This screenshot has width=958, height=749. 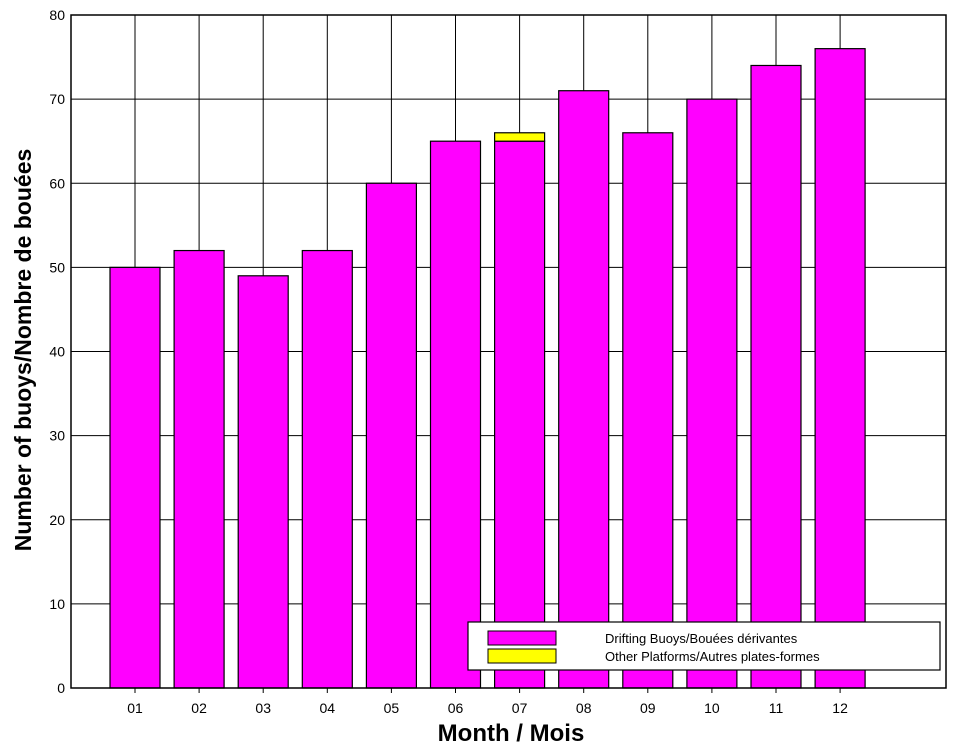 What do you see at coordinates (135, 708) in the screenshot?
I see `x-tick-label: 01` at bounding box center [135, 708].